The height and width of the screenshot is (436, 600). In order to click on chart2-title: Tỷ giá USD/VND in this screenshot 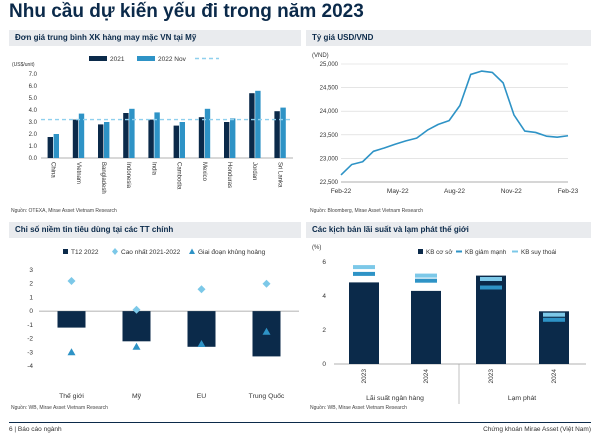, I will do `click(448, 38)`.